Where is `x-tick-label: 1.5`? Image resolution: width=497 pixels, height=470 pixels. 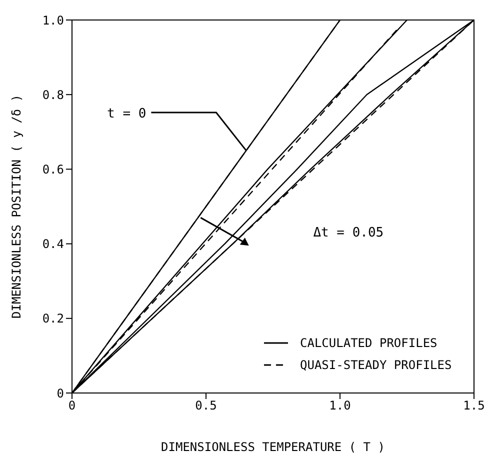 x-tick-label: 1.5 is located at coordinates (474, 405).